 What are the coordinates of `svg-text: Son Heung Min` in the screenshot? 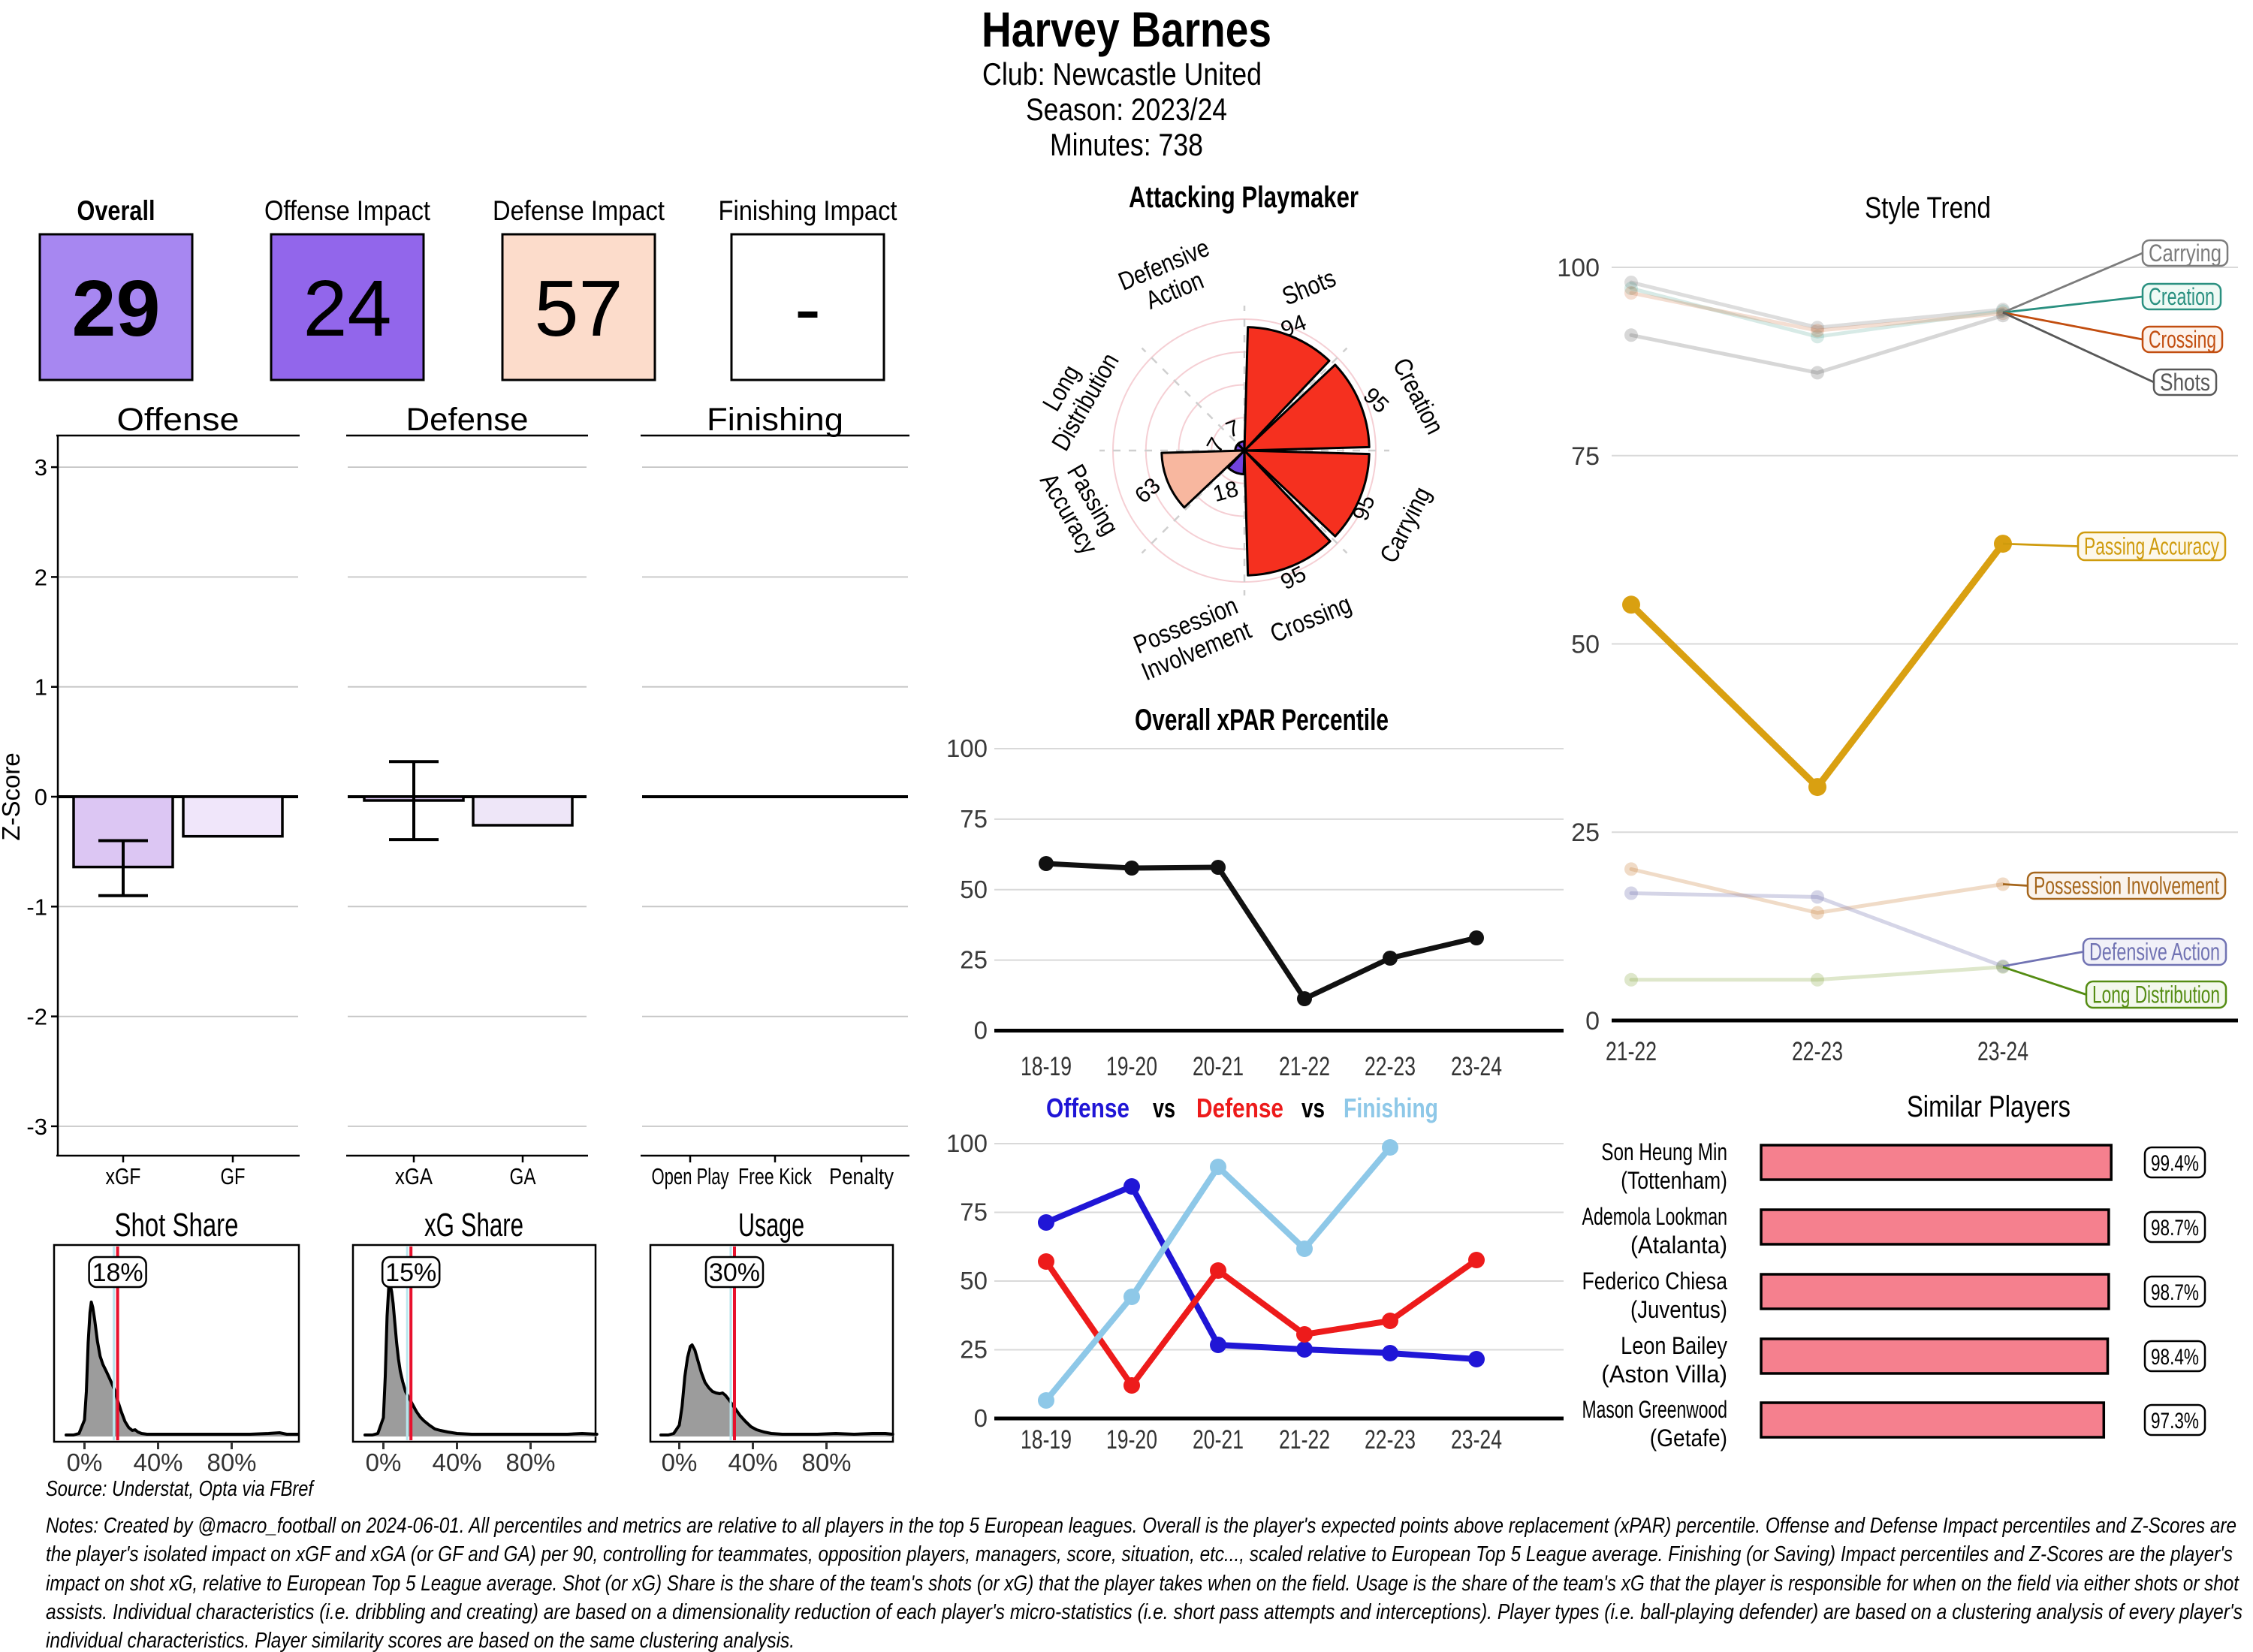 It's located at (1664, 1151).